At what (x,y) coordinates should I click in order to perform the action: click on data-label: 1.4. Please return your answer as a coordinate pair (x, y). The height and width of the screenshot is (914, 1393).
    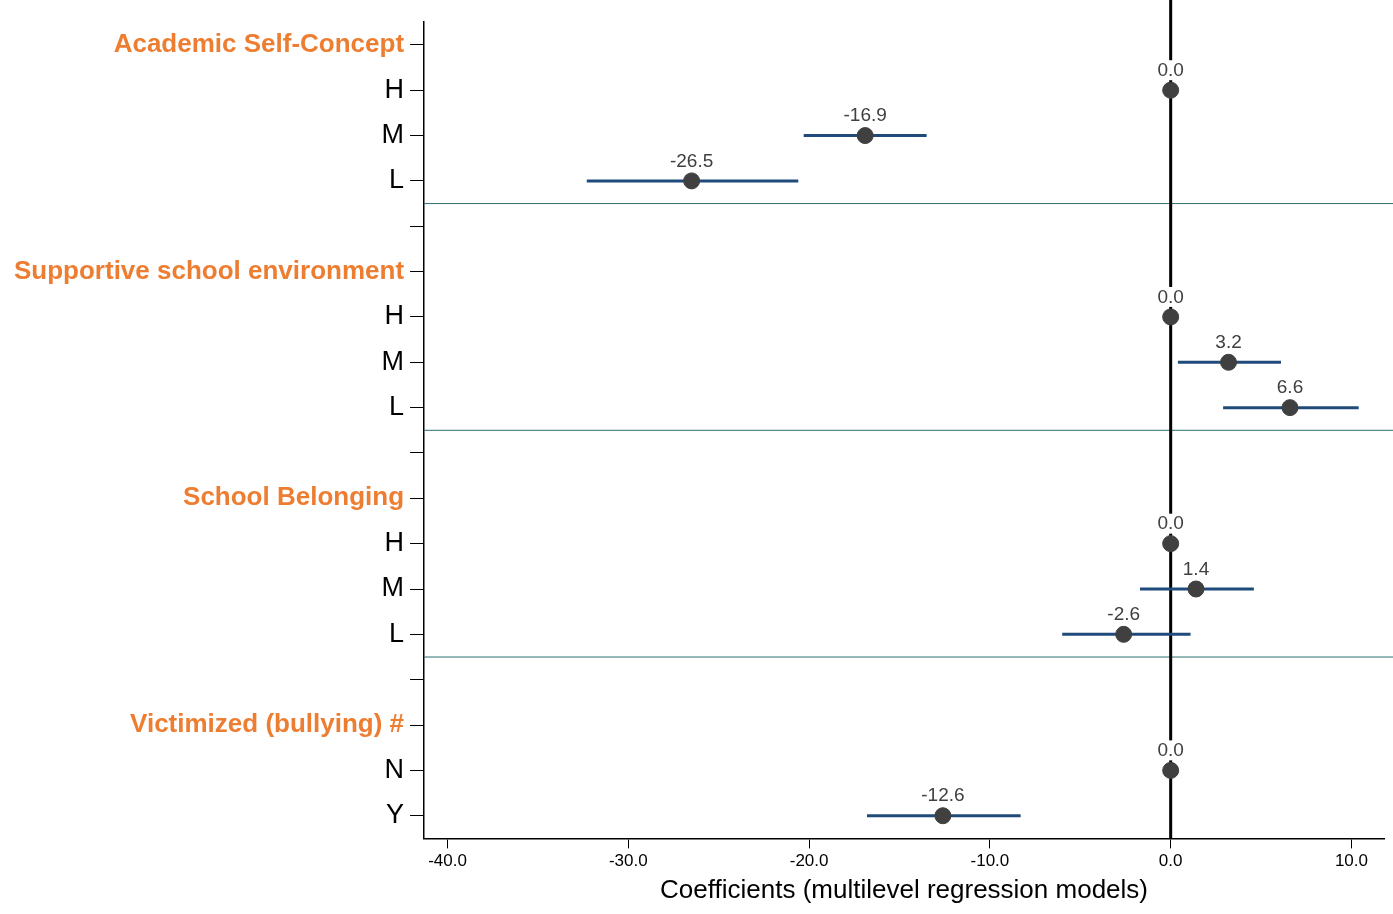
    Looking at the image, I should click on (1196, 568).